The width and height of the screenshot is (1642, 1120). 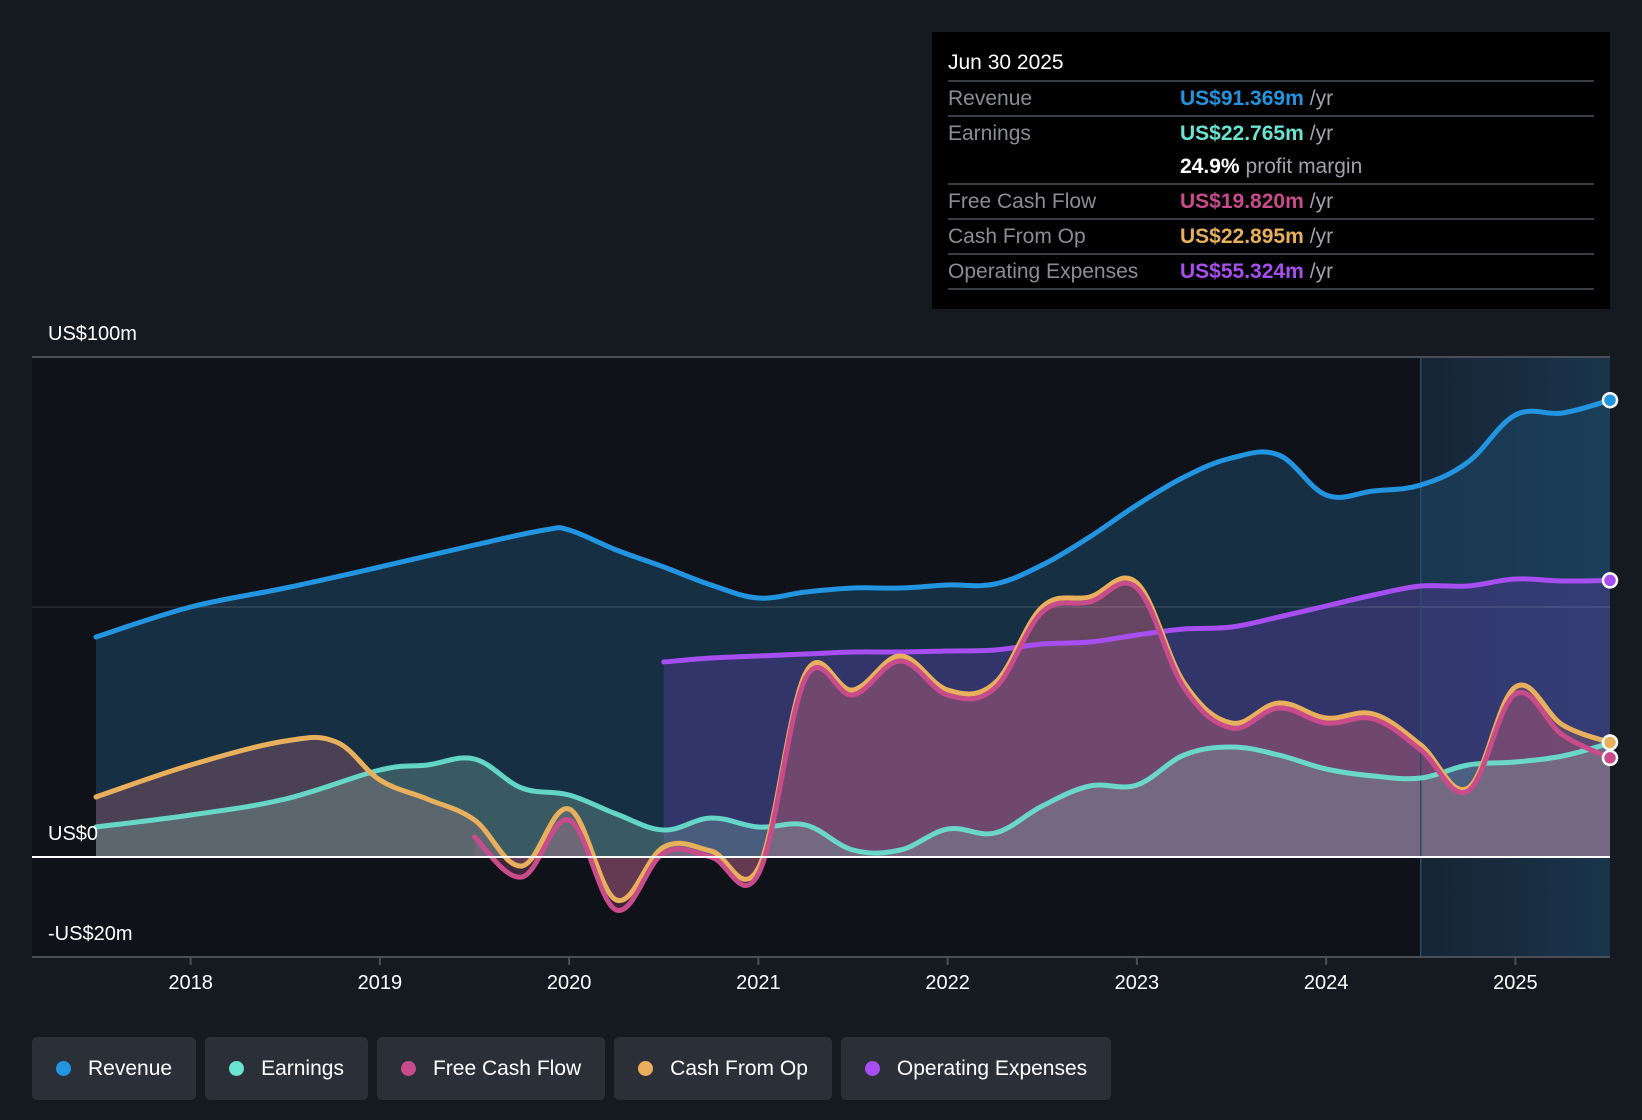 I want to click on legend-item-operating-expenses: Operating Expenses, so click(x=976, y=1068).